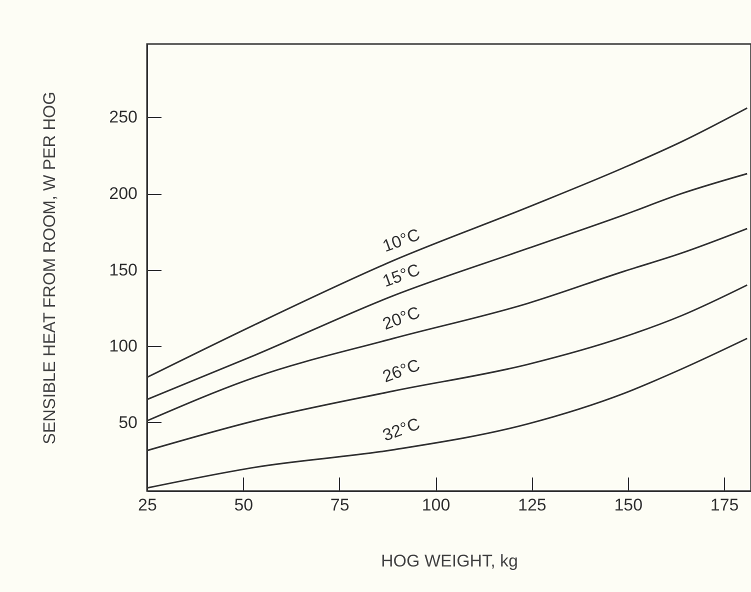 The image size is (751, 592). What do you see at coordinates (123, 346) in the screenshot?
I see `y-tick-label: 100` at bounding box center [123, 346].